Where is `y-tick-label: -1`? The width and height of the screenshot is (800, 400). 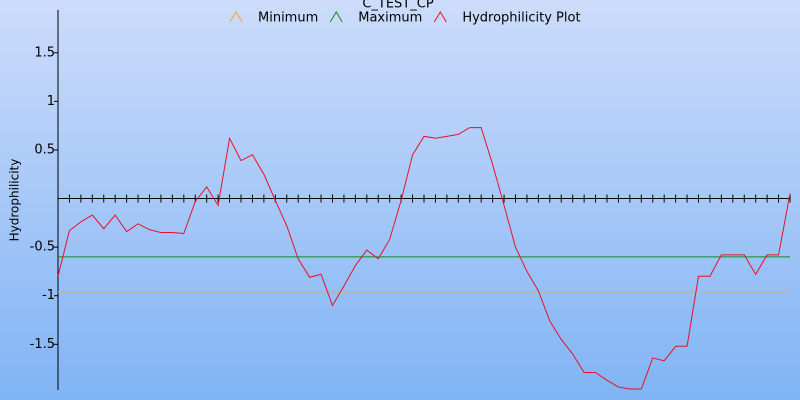
y-tick-label: -1 is located at coordinates (48, 295).